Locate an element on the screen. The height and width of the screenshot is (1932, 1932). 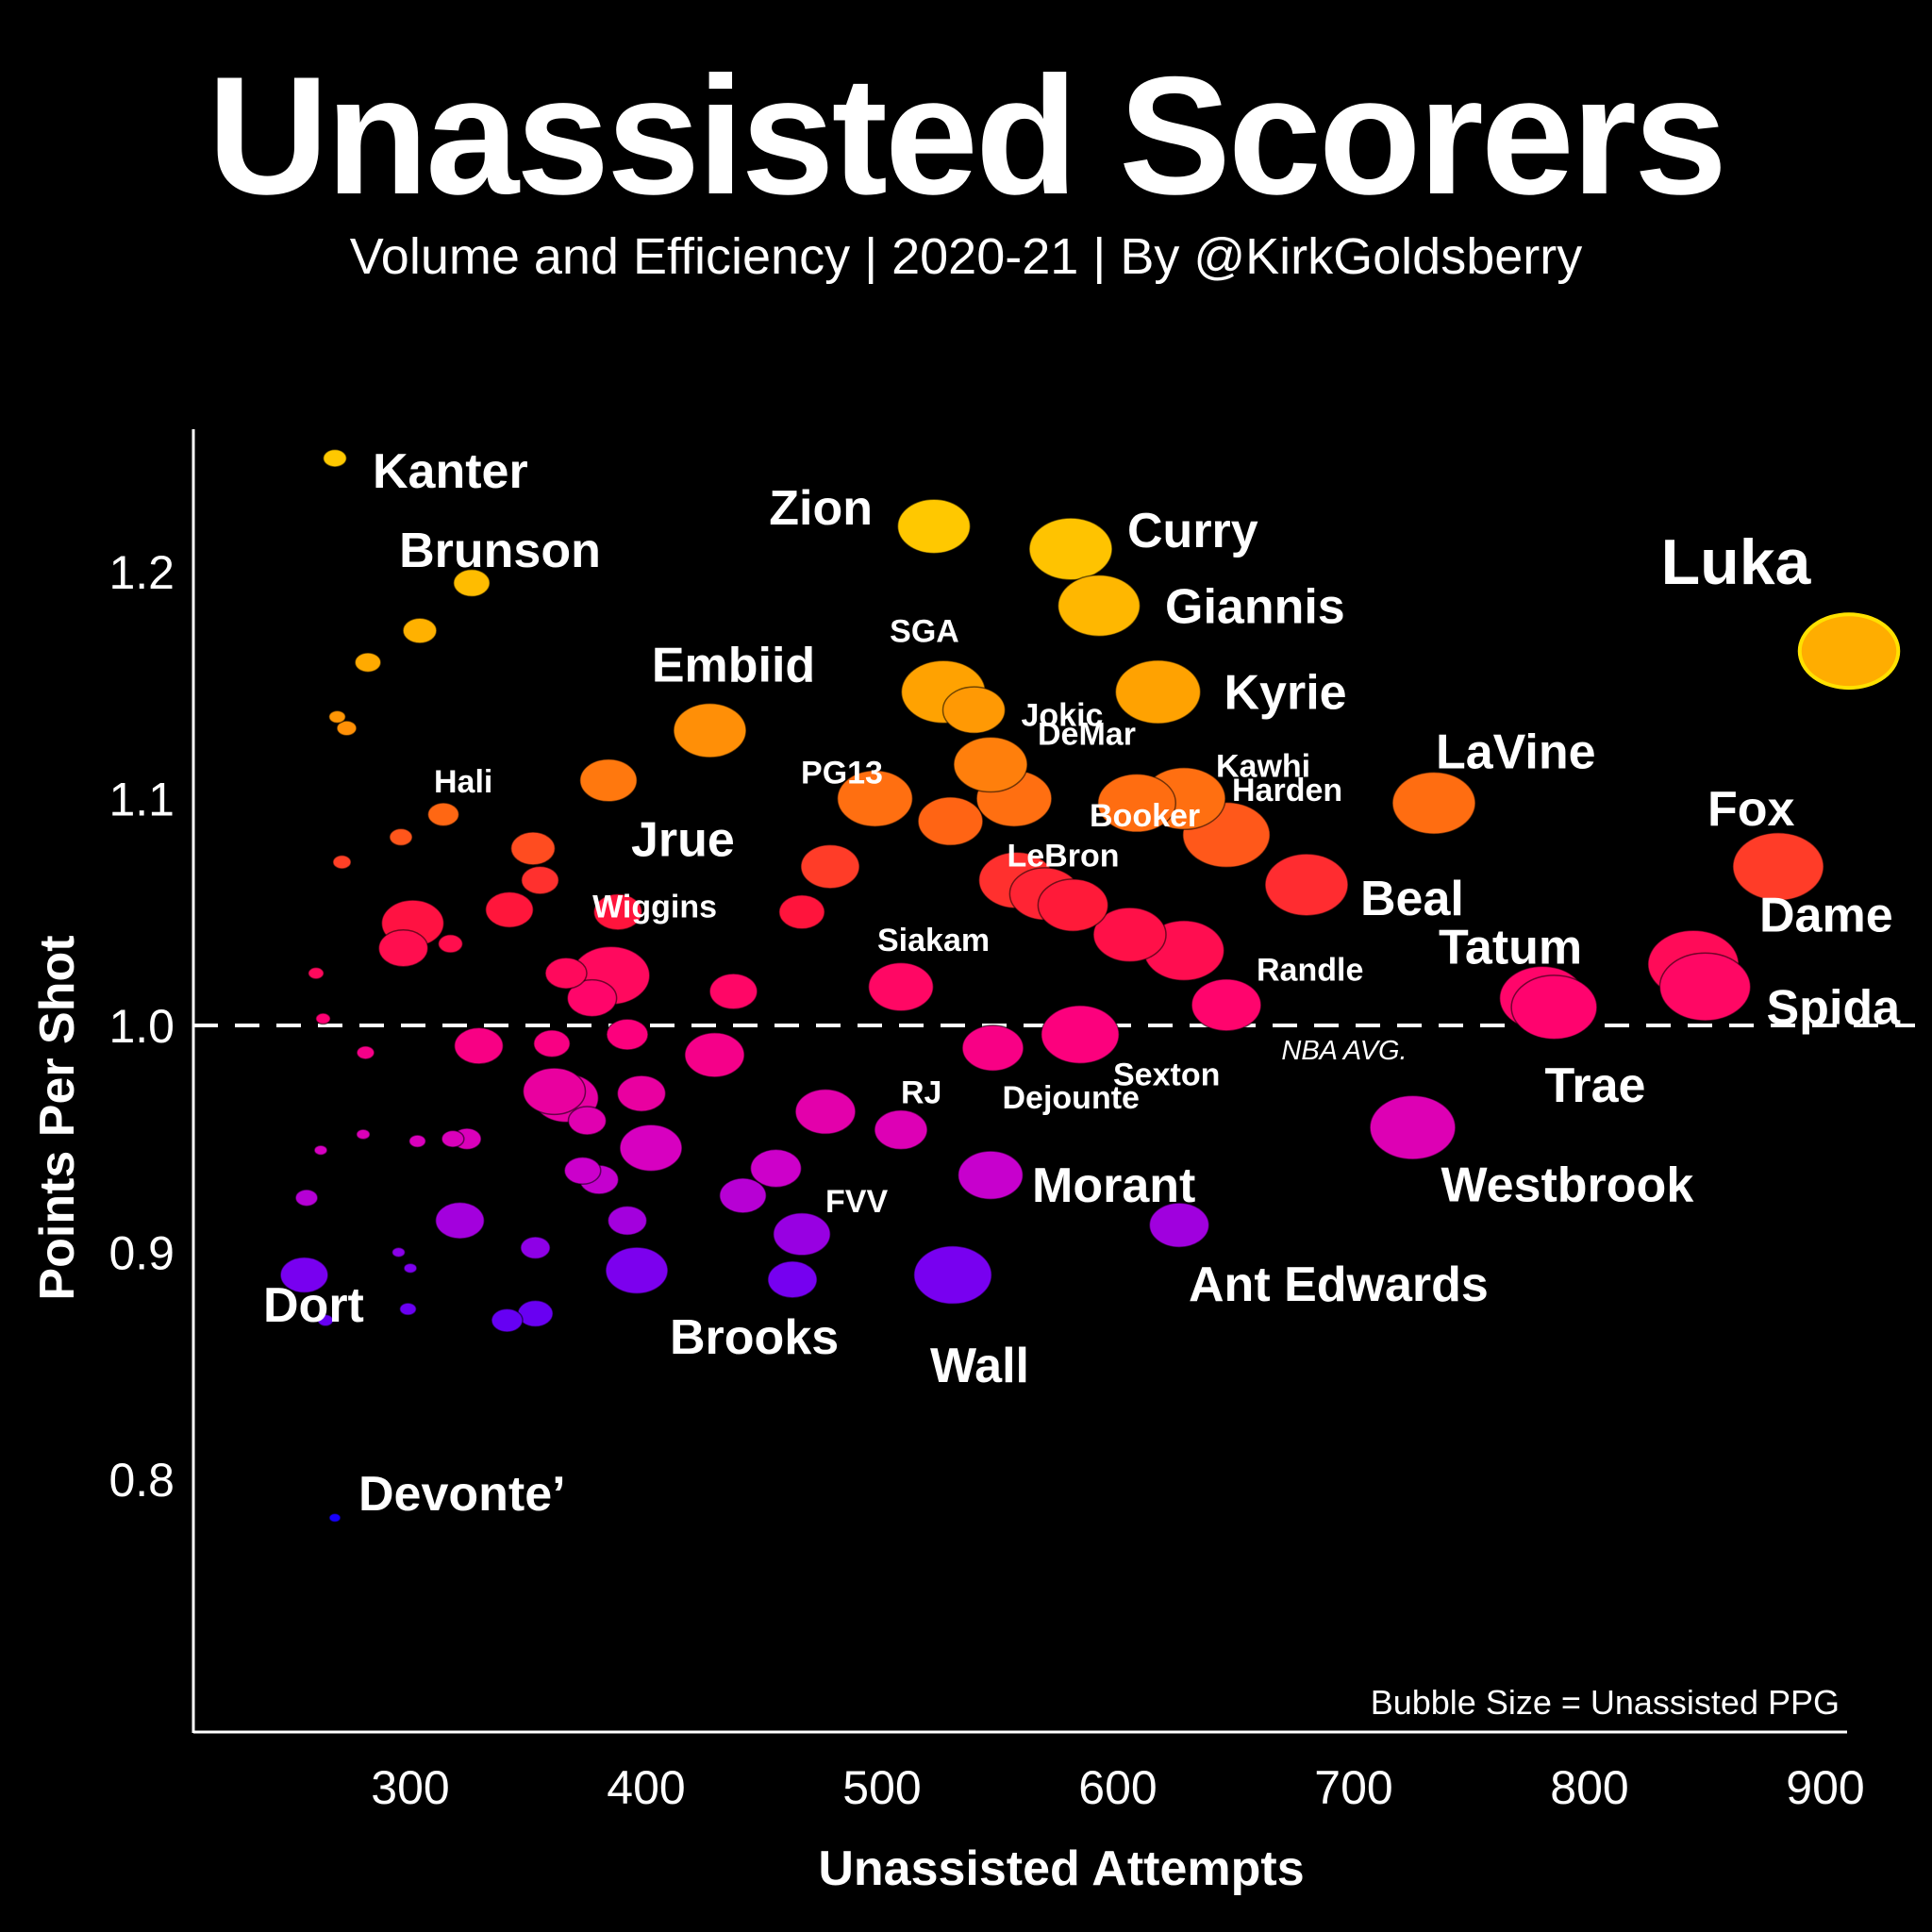
nba-avg-label: NBA AVG. is located at coordinates (1344, 1051).